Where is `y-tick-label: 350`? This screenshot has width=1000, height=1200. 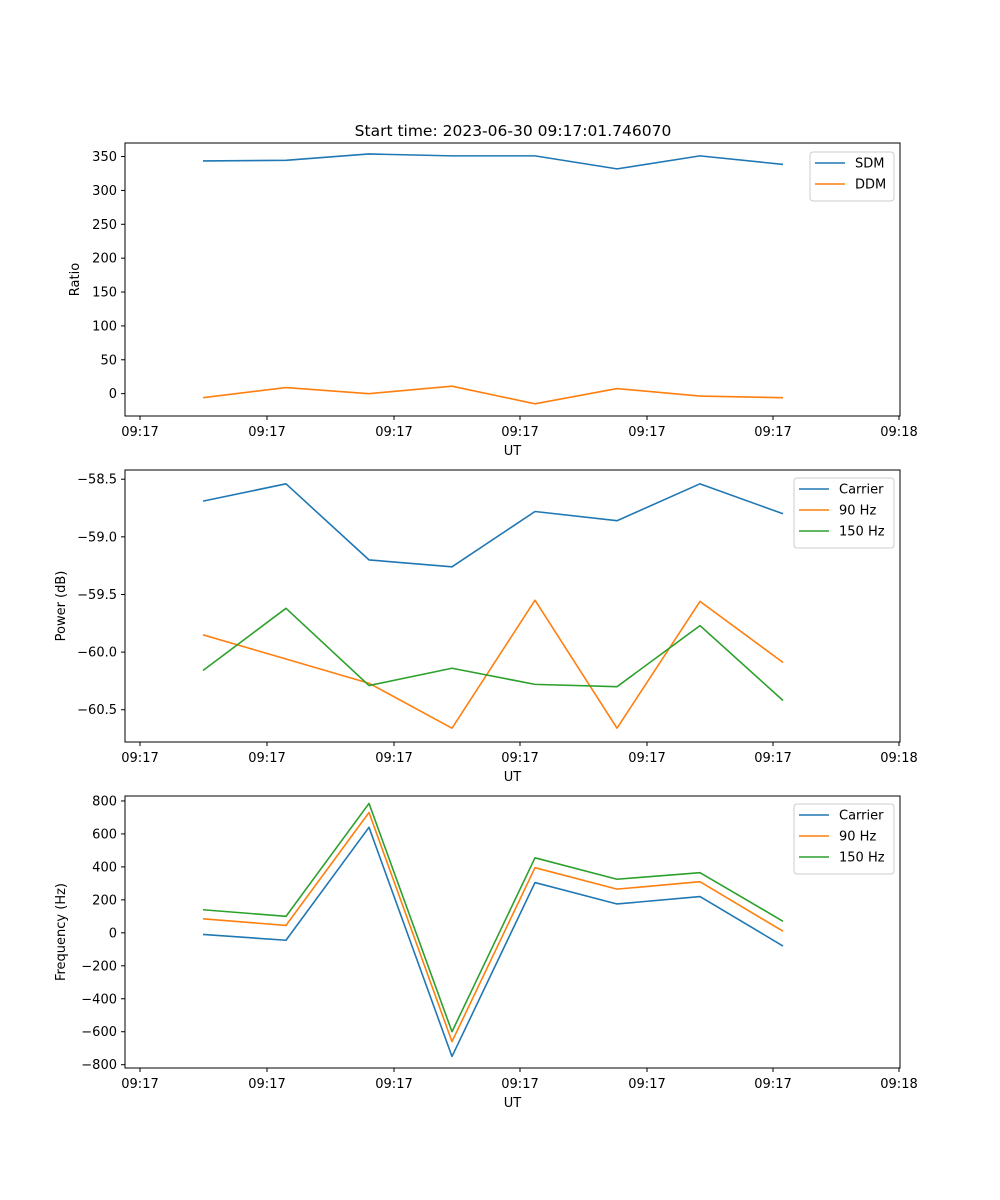 y-tick-label: 350 is located at coordinates (104, 157).